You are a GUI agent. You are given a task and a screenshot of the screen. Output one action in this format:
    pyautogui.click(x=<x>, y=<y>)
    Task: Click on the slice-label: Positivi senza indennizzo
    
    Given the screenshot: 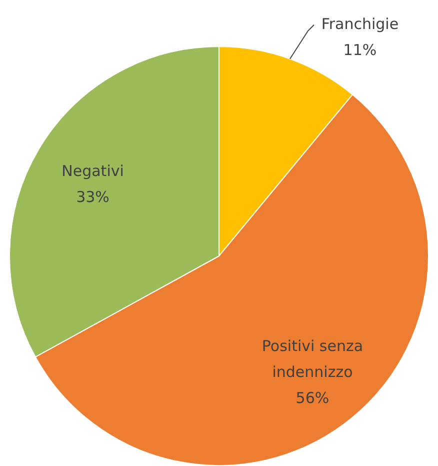 What is the action you would take?
    pyautogui.click(x=313, y=358)
    